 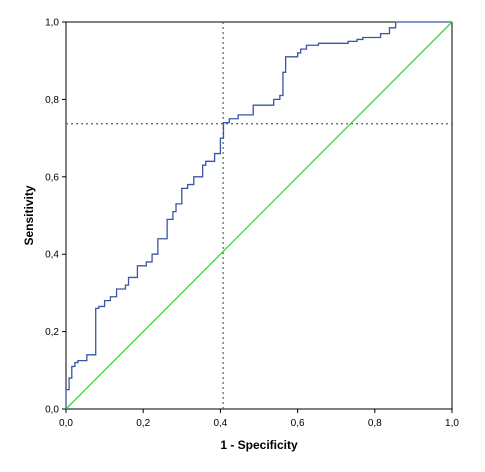 What do you see at coordinates (143, 423) in the screenshot?
I see `x-tick-label: 0,2` at bounding box center [143, 423].